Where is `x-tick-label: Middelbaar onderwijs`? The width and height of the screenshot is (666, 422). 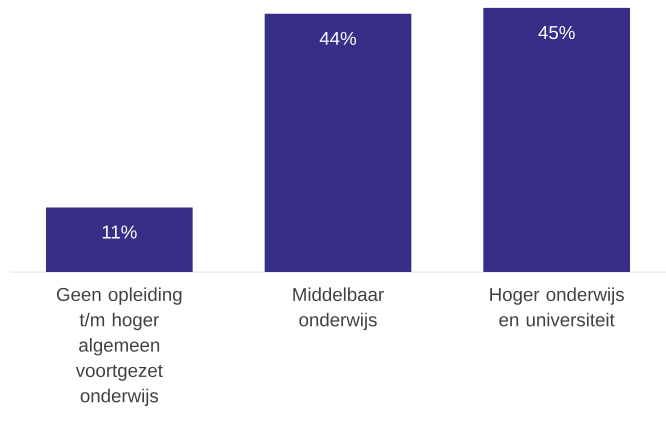 x-tick-label: Middelbaar onderwijs is located at coordinates (338, 308).